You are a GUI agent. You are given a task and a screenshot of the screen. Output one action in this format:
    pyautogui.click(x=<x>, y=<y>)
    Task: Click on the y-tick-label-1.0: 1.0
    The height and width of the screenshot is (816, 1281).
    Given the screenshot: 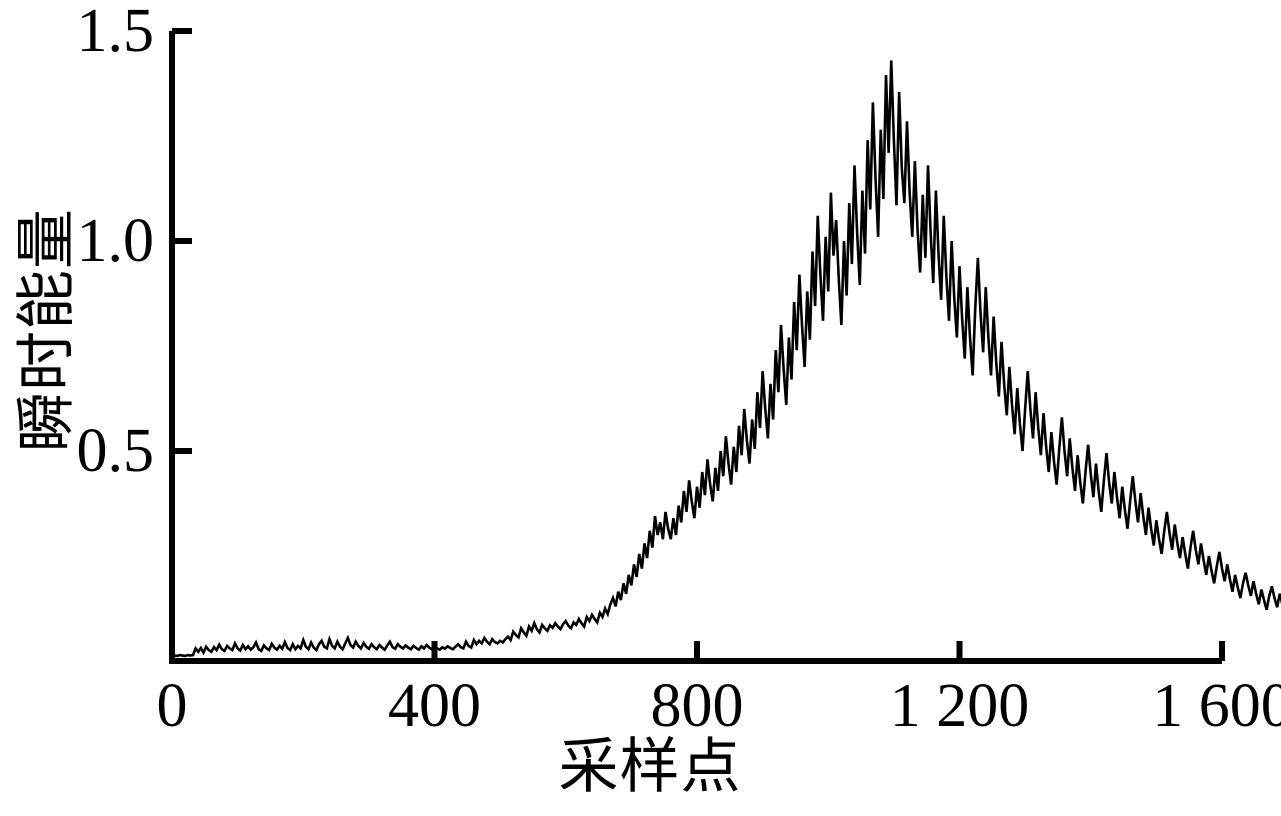 What is the action you would take?
    pyautogui.click(x=115, y=241)
    